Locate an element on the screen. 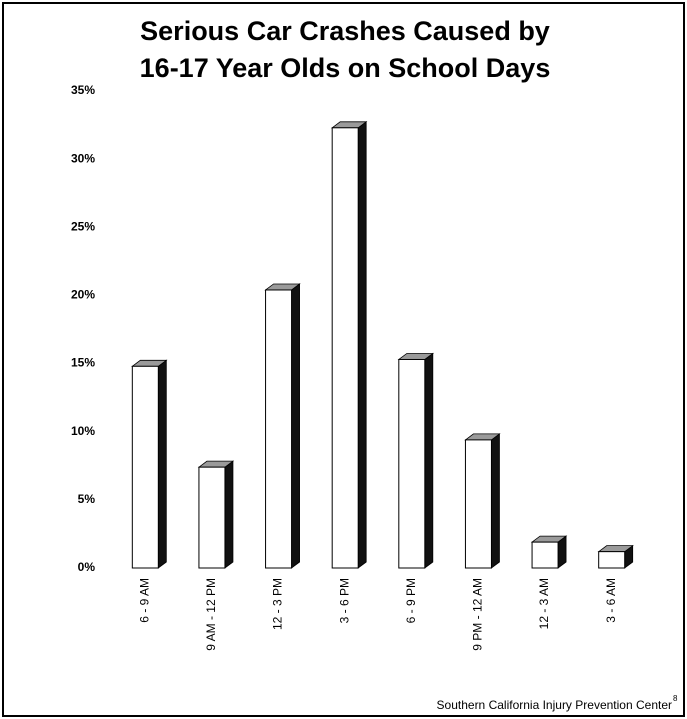 The width and height of the screenshot is (687, 719). y-tick-label: 35% is located at coordinates (83, 90).